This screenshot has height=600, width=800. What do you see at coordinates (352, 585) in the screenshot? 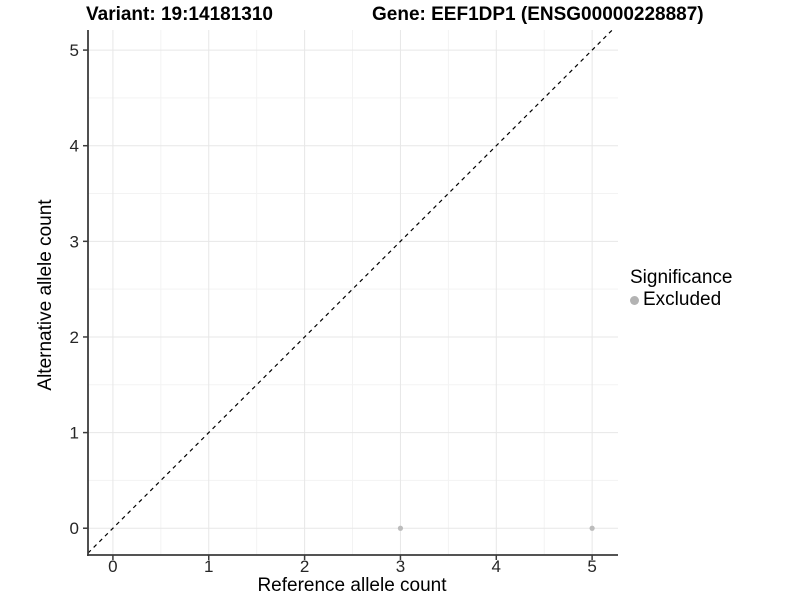
I see `x-axis-title: Reference allele count` at bounding box center [352, 585].